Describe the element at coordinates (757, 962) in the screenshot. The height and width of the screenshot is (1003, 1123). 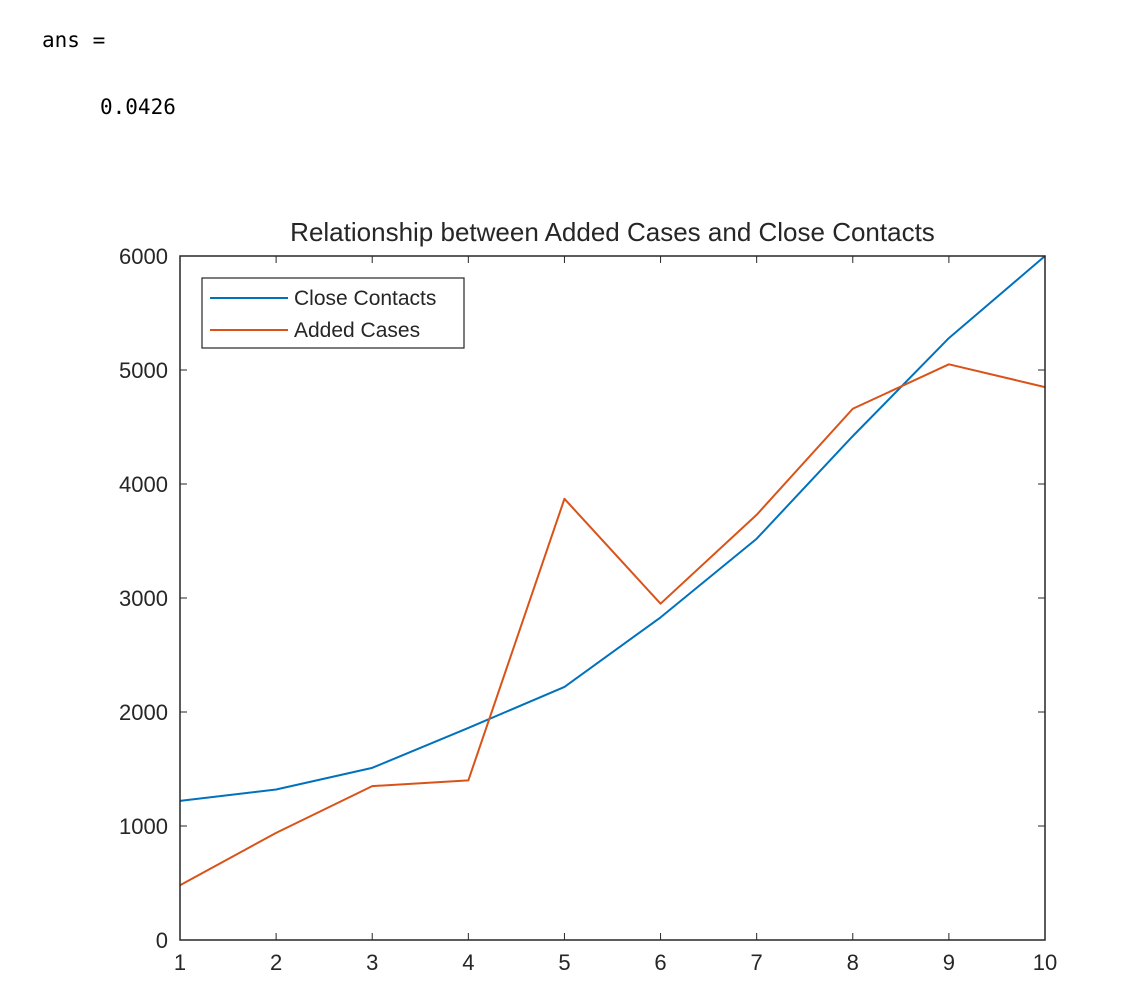
I see `x-tick-label: 7` at that location.